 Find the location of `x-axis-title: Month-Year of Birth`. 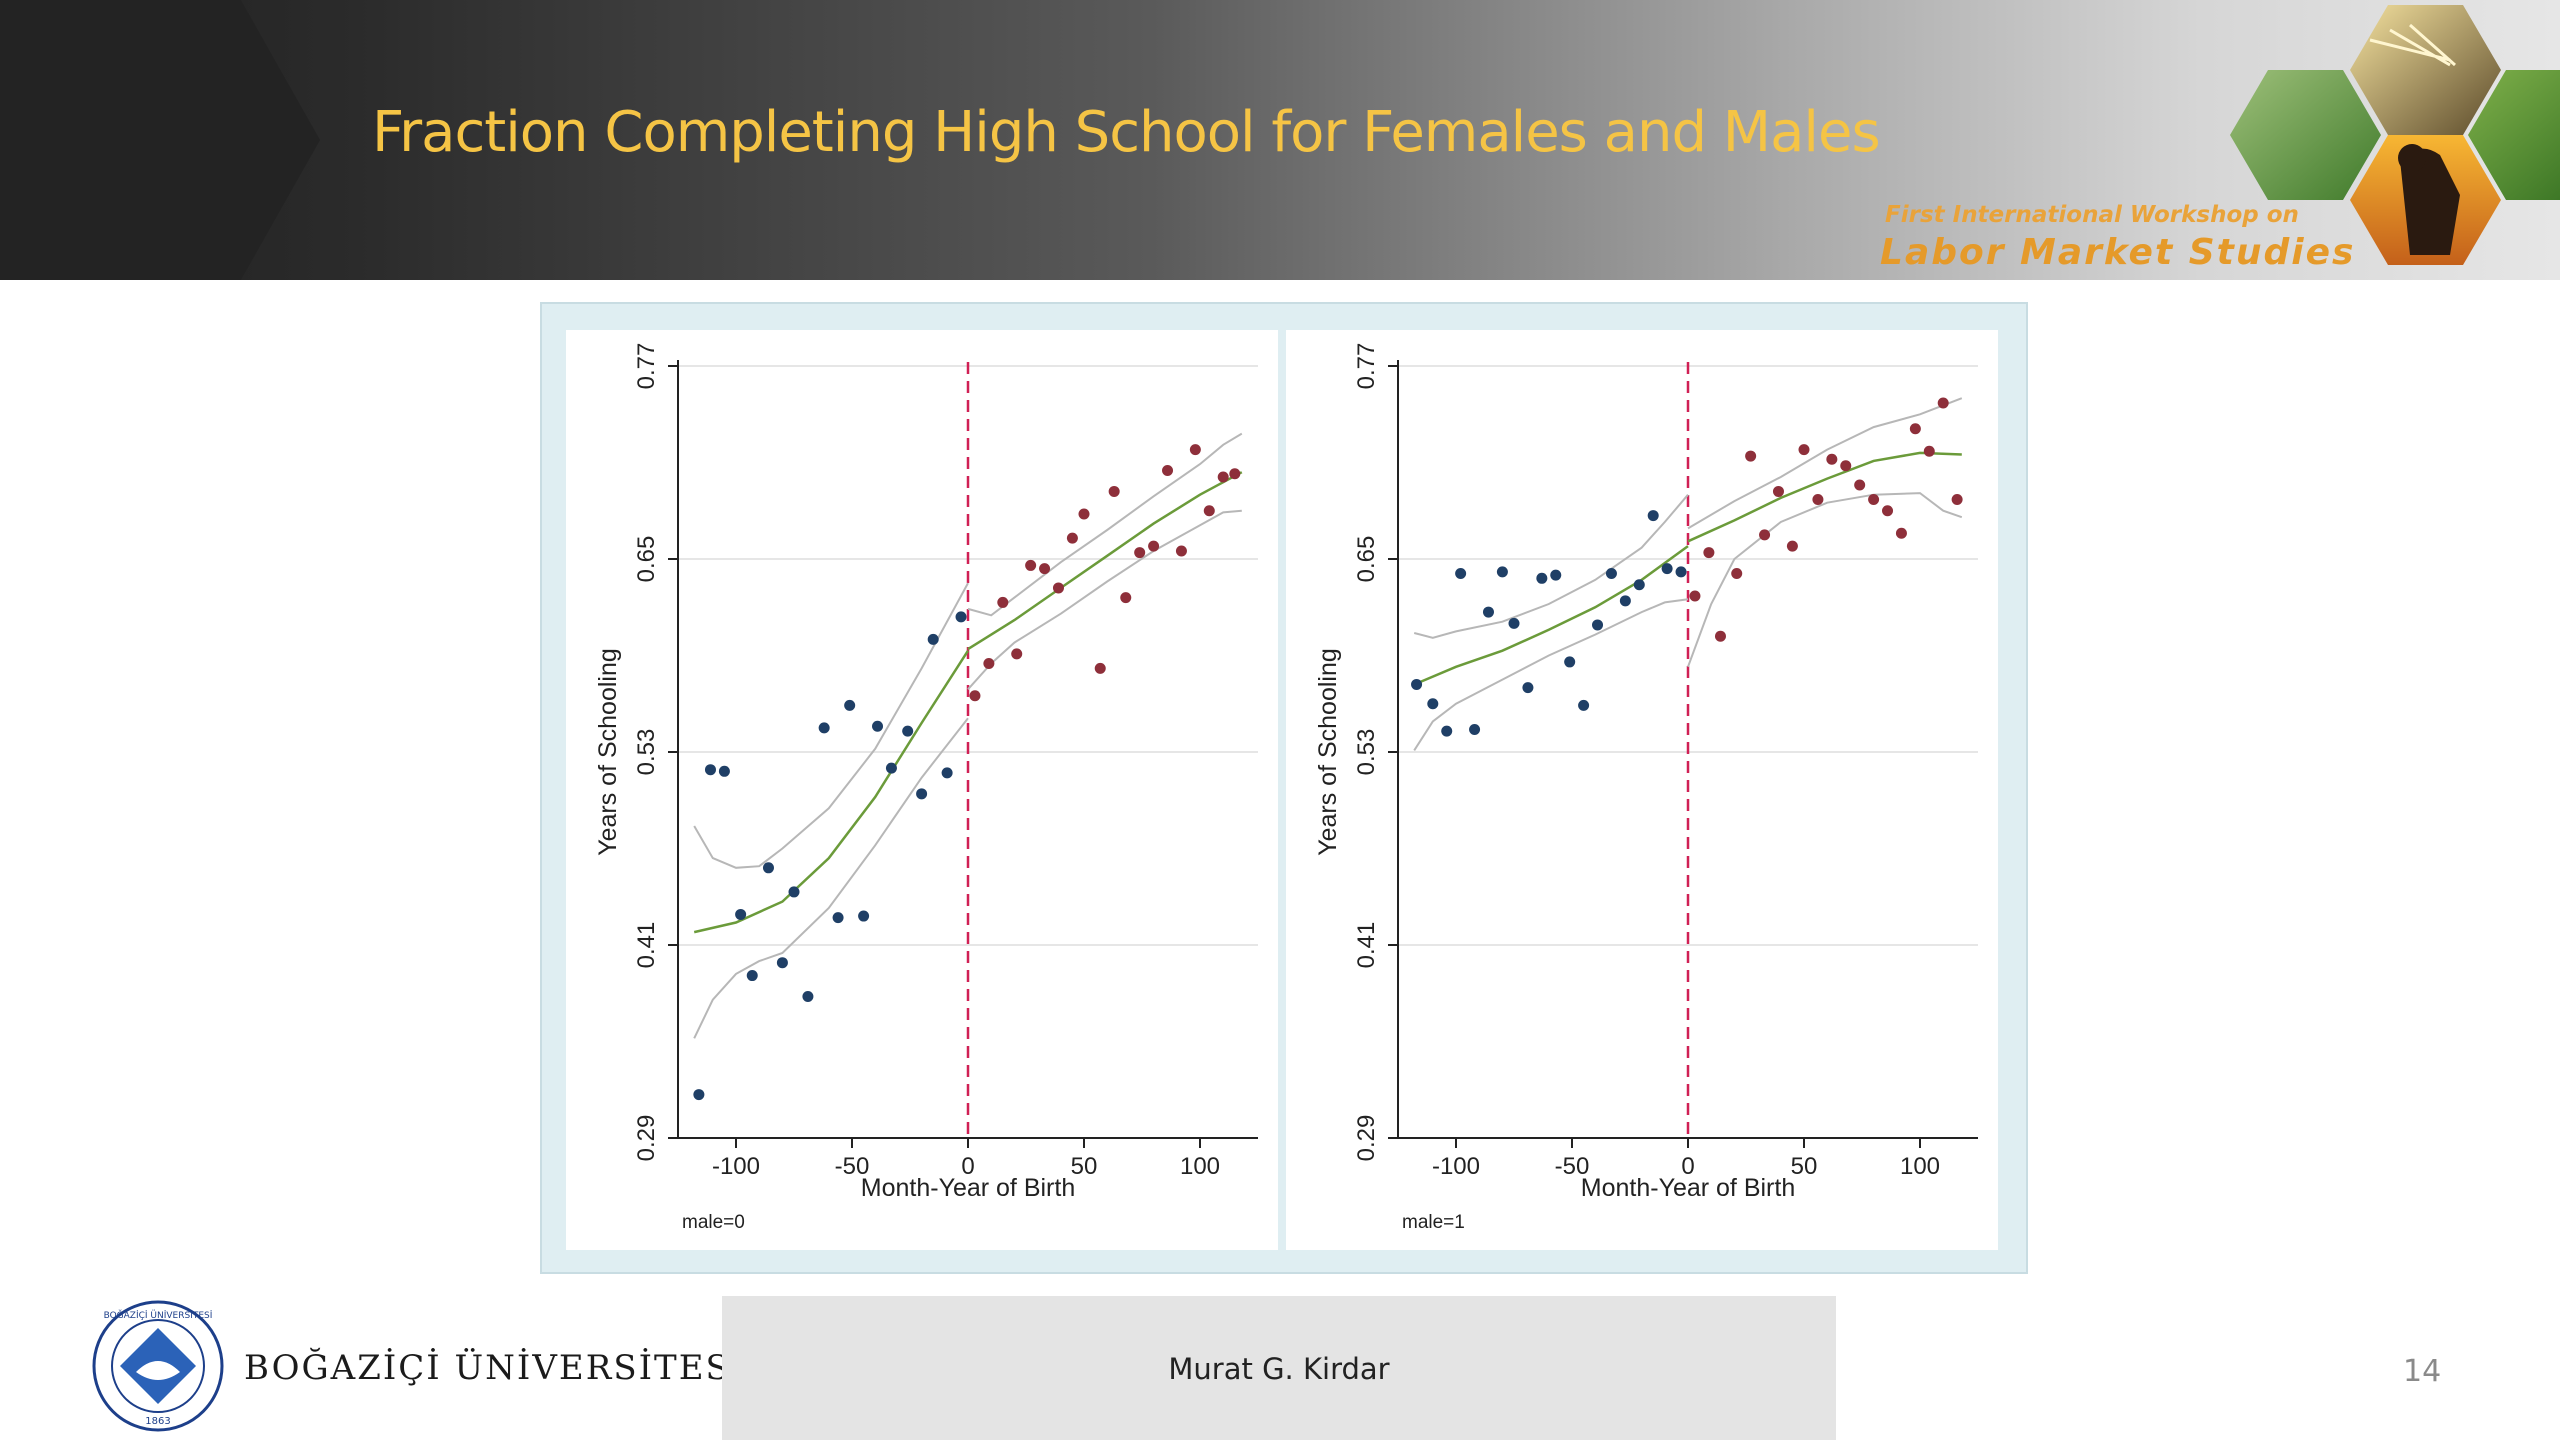

x-axis-title: Month-Year of Birth is located at coordinates (1688, 1188).